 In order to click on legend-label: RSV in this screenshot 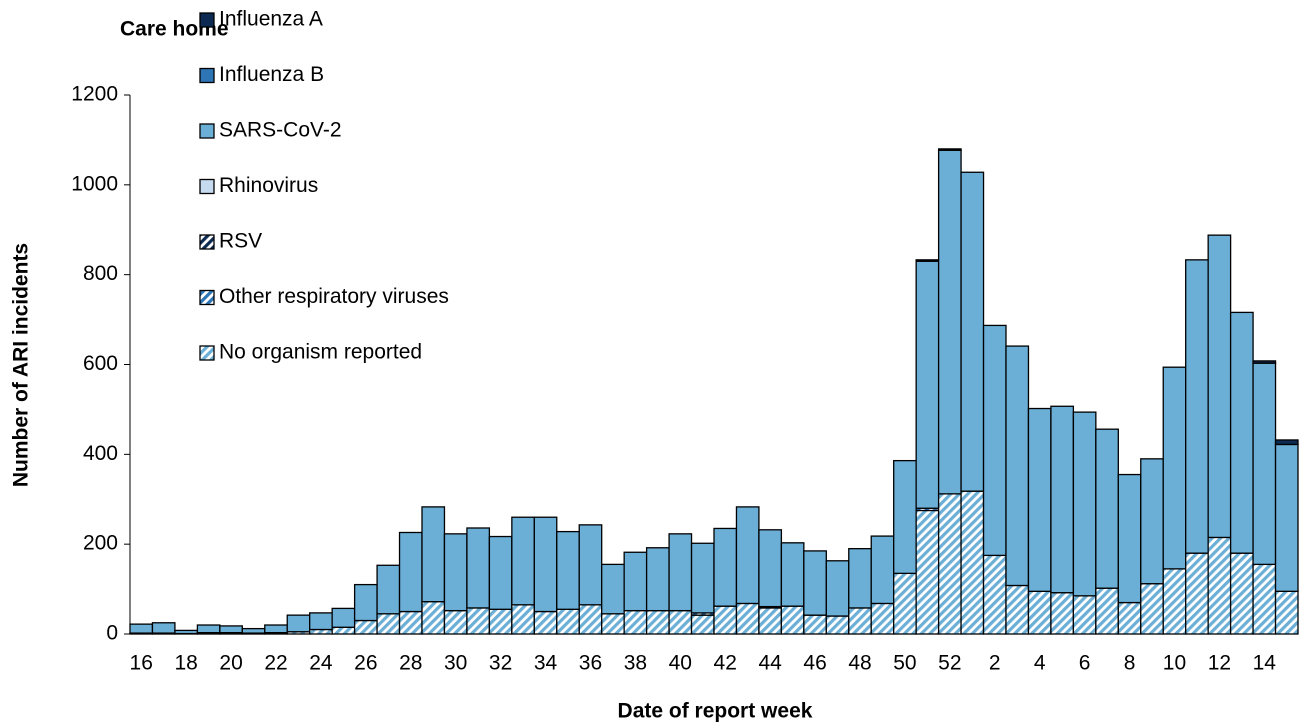, I will do `click(240, 241)`.